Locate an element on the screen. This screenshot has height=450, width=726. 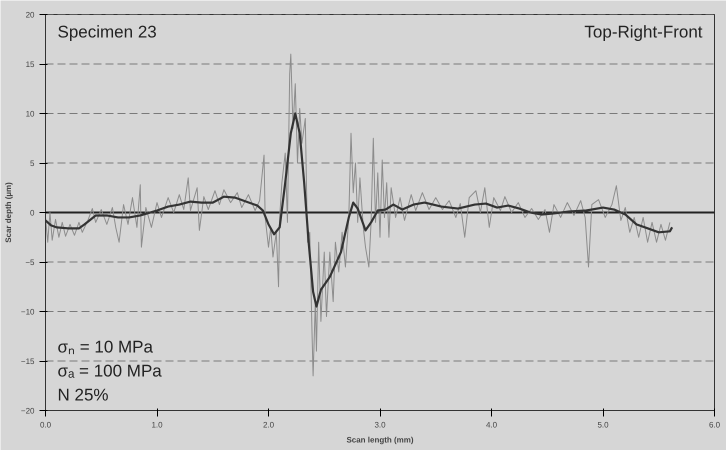
text: Top-Right-Front is located at coordinates (643, 32).